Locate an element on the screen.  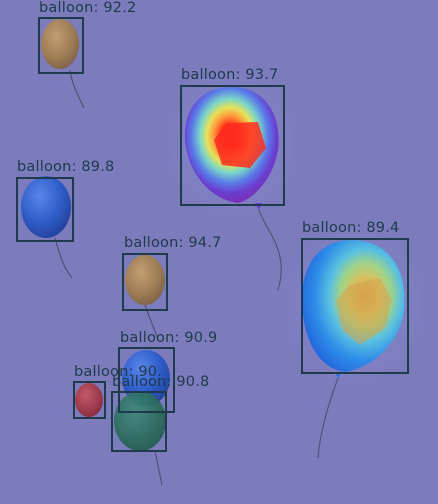
detection-label: balloon: 90. is located at coordinates (118, 372).